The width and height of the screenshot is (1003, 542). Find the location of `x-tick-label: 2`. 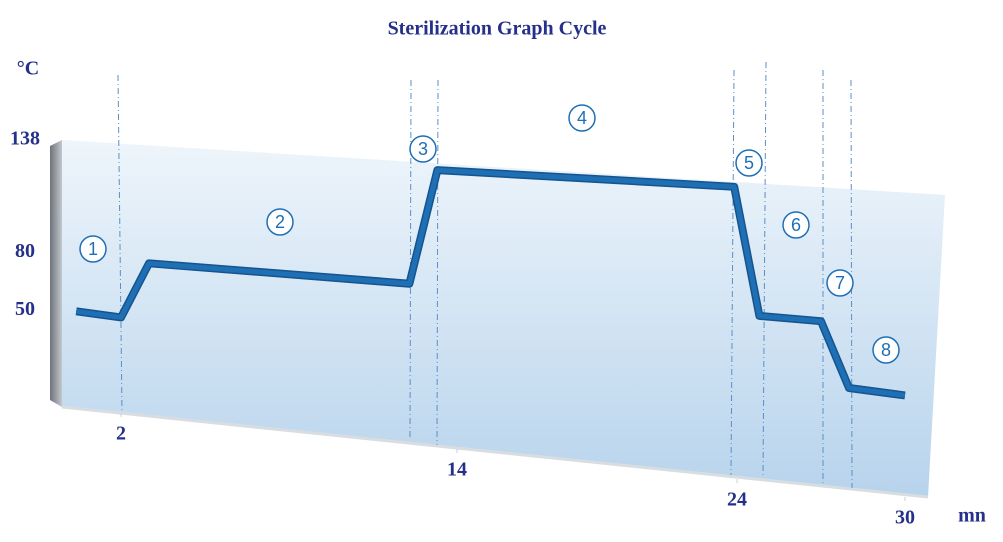

x-tick-label: 2 is located at coordinates (121, 434).